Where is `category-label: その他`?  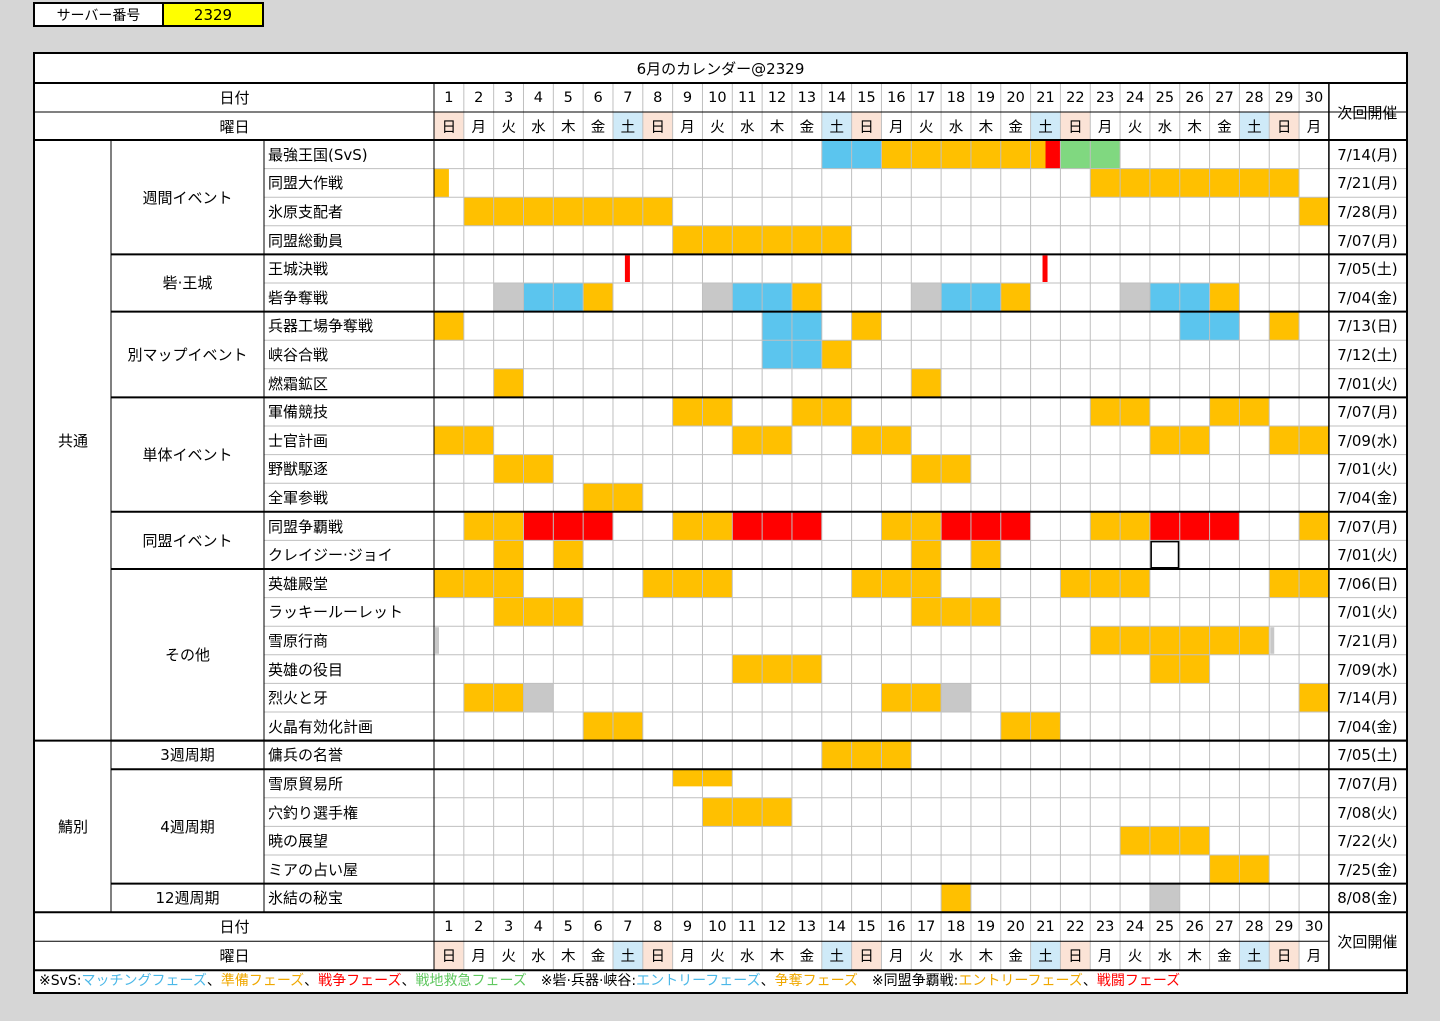
category-label: その他 is located at coordinates (187, 655).